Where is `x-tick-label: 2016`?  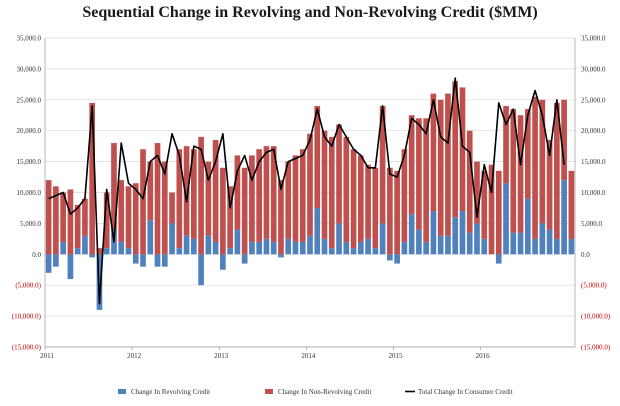 x-tick-label: 2016 is located at coordinates (483, 356).